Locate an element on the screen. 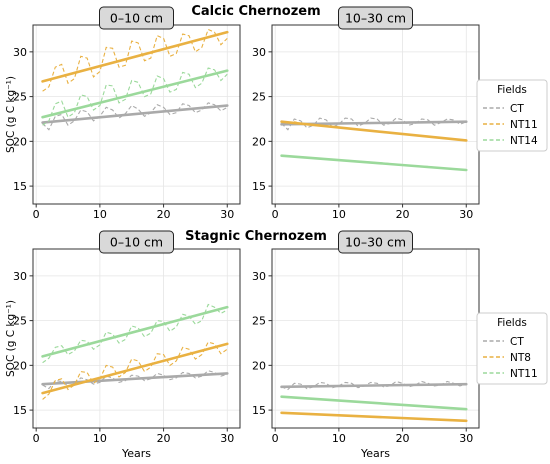 This screenshot has height=464, width=550. legend: Fields CT NT8 NT11 is located at coordinates (512, 348).